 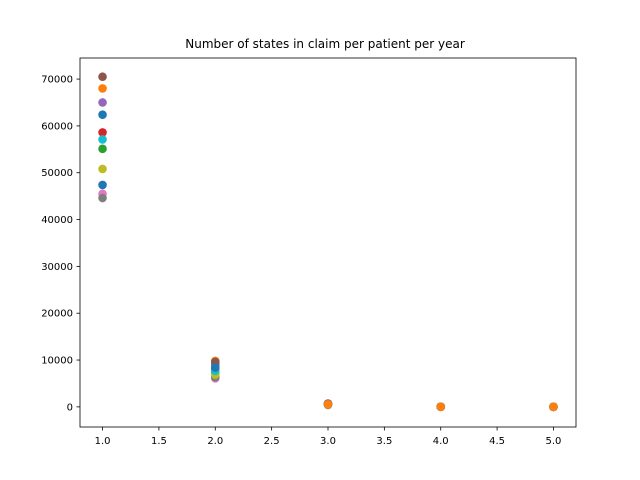 I want to click on x-axis: 1.0 1.5 2.0 2.5 3.0 3.5 4.0 4.5 5.0, so click(x=328, y=437).